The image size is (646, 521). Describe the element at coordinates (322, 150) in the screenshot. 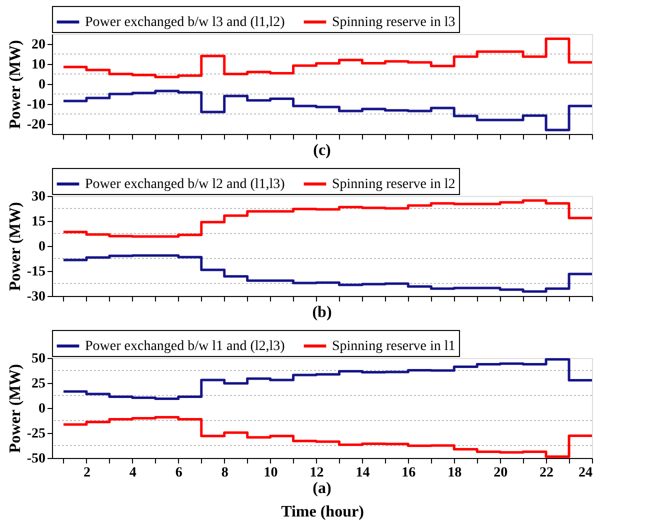

I see `text: (c)` at that location.